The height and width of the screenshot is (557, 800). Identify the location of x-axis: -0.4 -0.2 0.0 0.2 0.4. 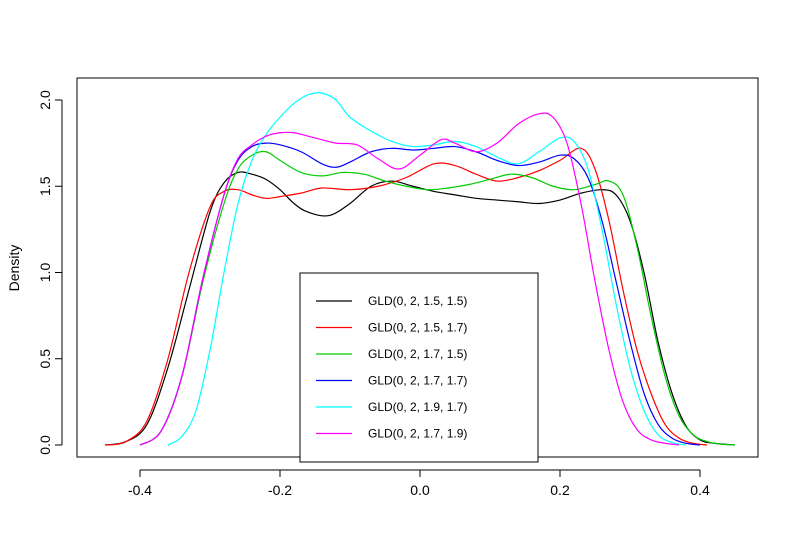
(419, 483).